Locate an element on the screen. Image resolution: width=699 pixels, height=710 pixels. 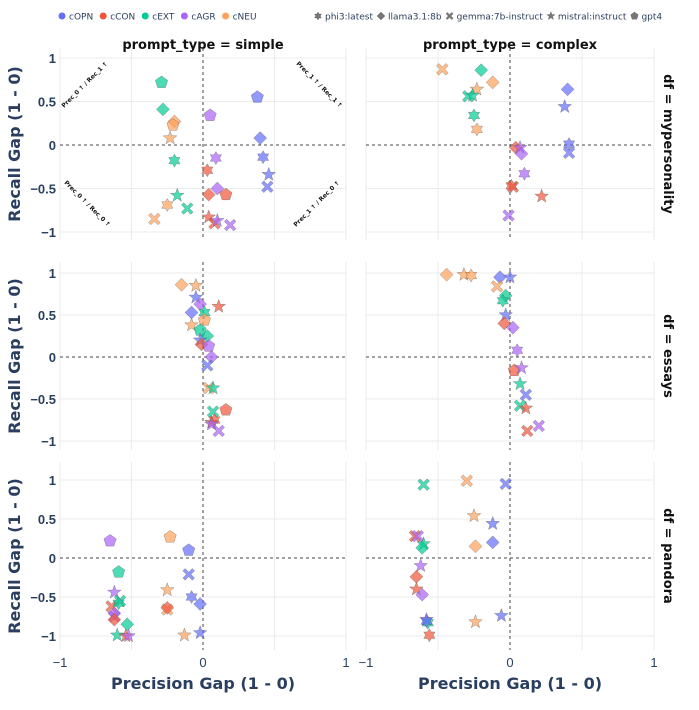
y-tick-label: 0.5 is located at coordinates (47, 315).